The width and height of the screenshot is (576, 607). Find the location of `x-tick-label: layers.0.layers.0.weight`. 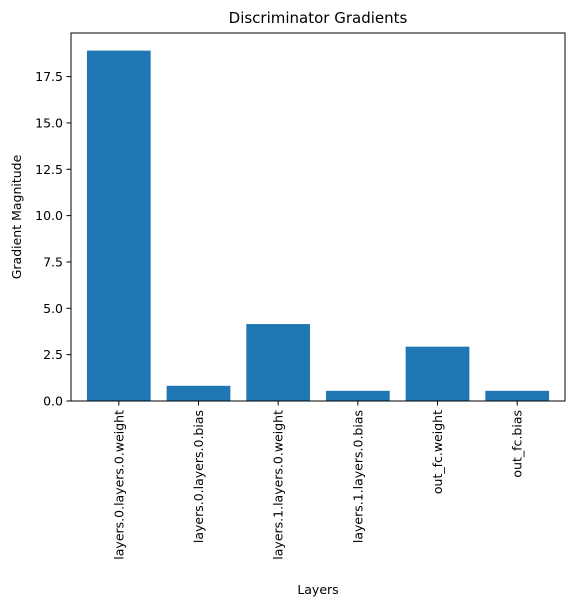

x-tick-label: layers.0.layers.0.weight is located at coordinates (118, 485).